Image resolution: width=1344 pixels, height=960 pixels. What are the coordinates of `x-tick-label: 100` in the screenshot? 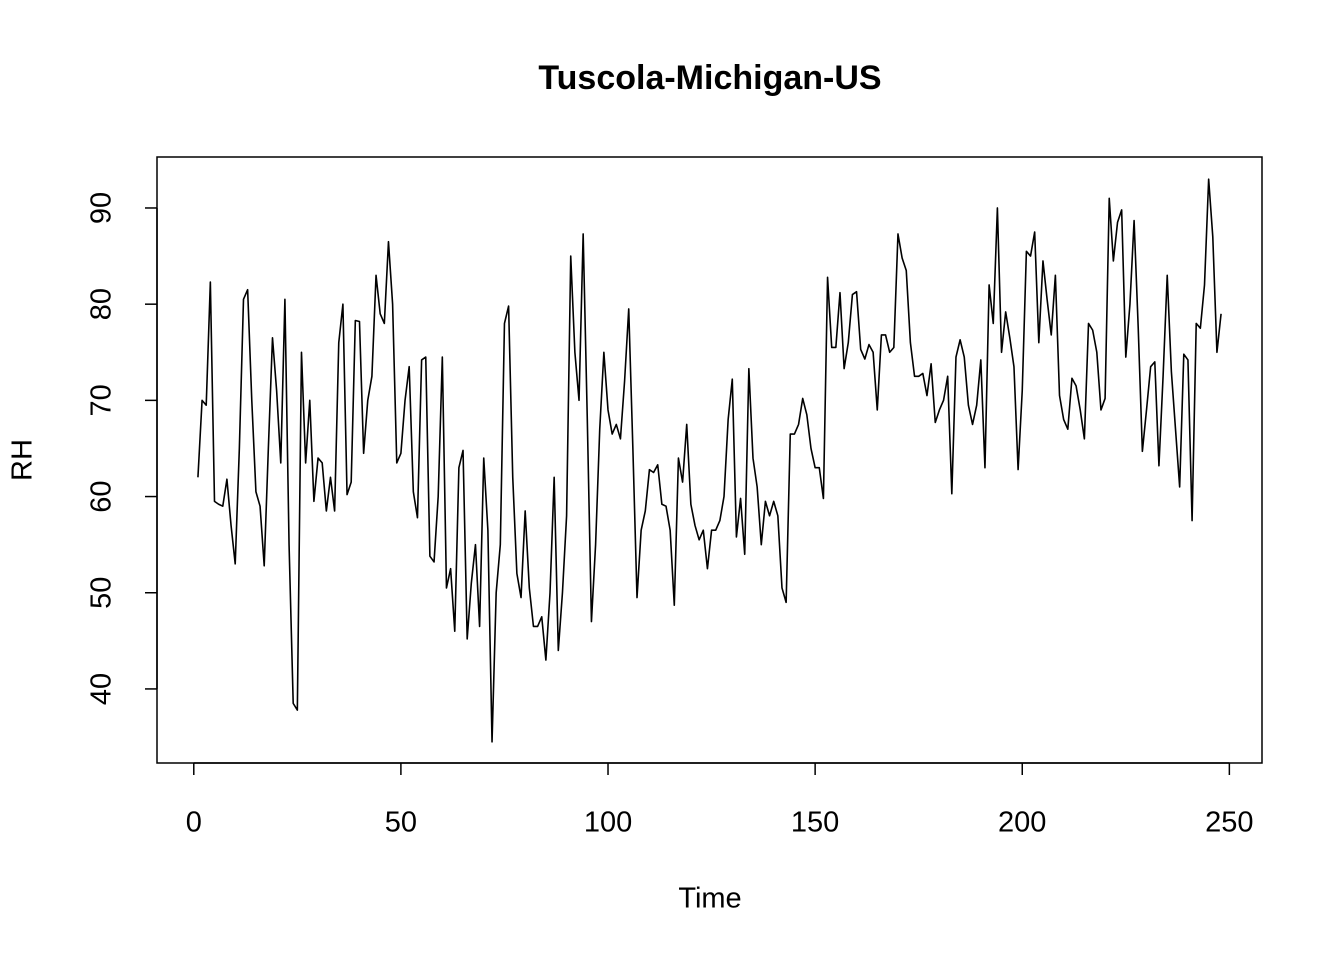 It's located at (608, 823).